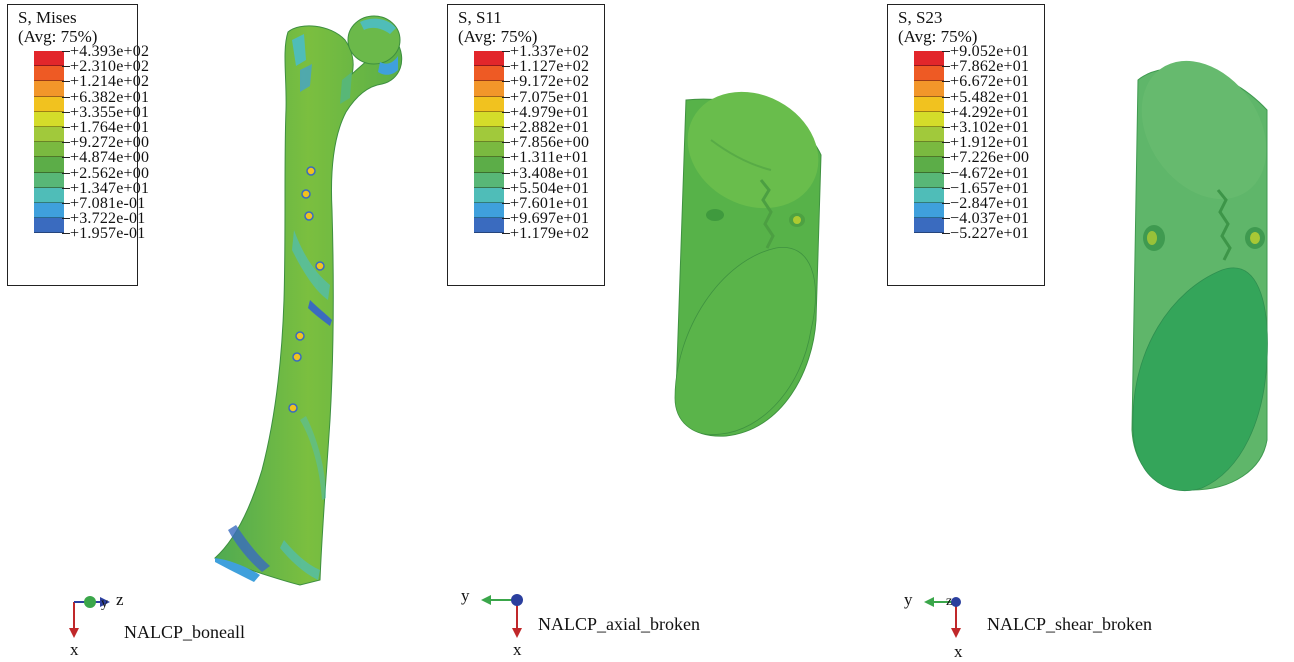 The image size is (1294, 662). I want to click on legend-value: +1.337e+02, so click(550, 51).